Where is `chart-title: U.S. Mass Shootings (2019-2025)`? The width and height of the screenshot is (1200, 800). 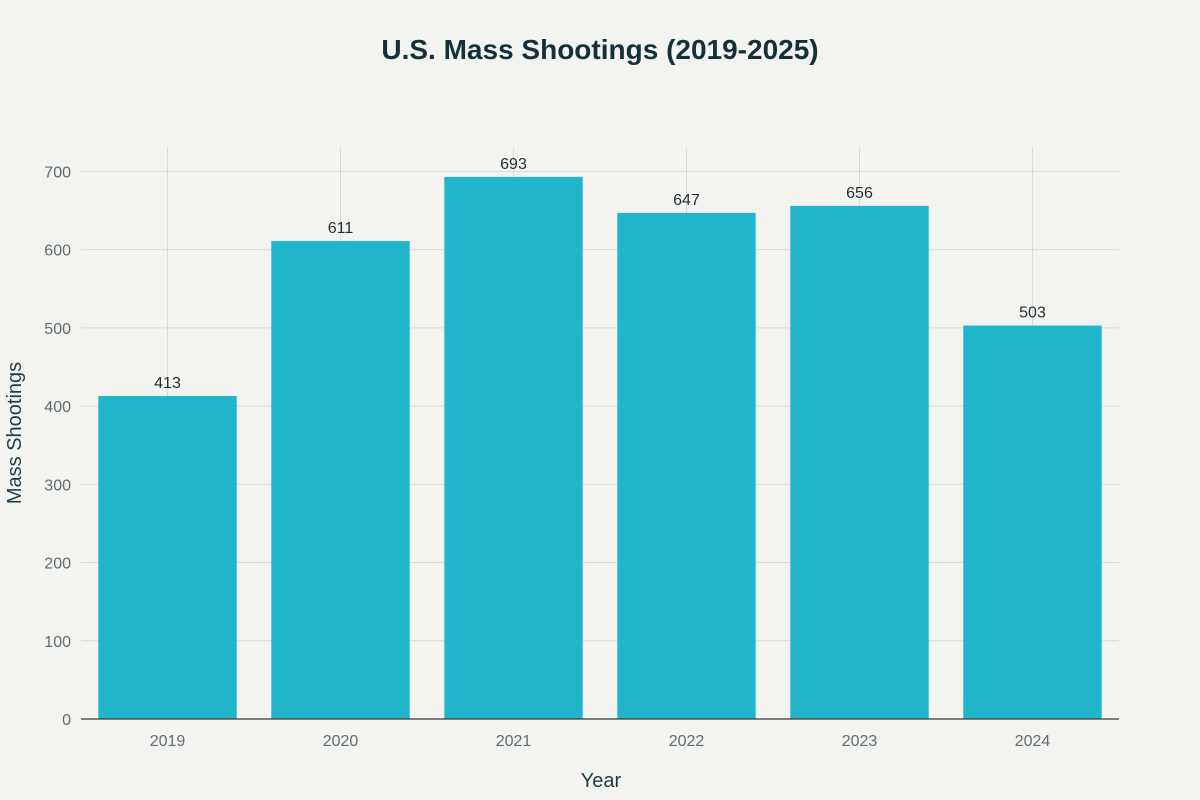
chart-title: U.S. Mass Shootings (2019-2025) is located at coordinates (599, 49).